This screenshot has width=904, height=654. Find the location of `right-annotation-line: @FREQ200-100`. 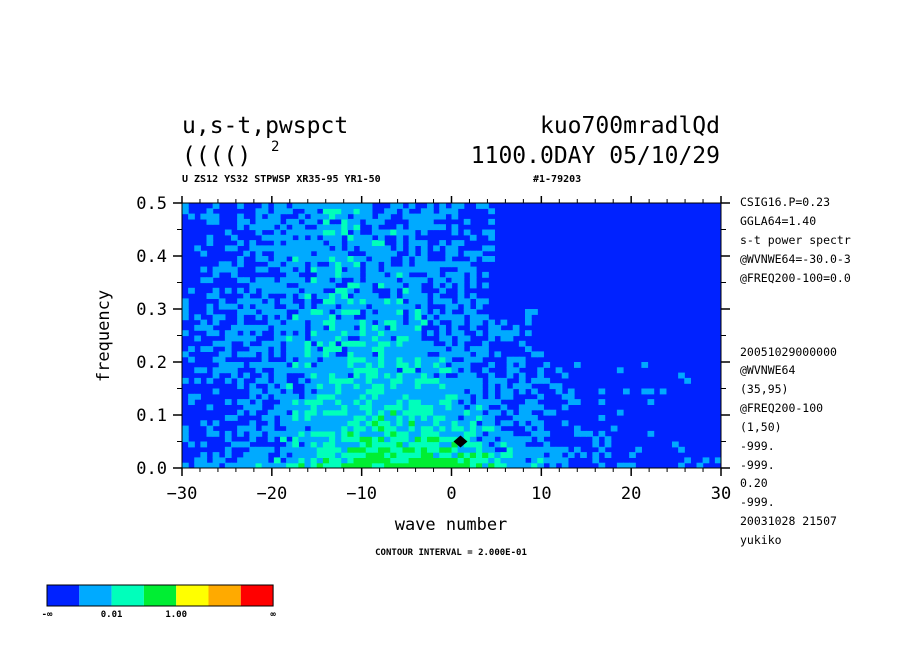

right-annotation-line: @FREQ200-100 is located at coordinates (781, 408).